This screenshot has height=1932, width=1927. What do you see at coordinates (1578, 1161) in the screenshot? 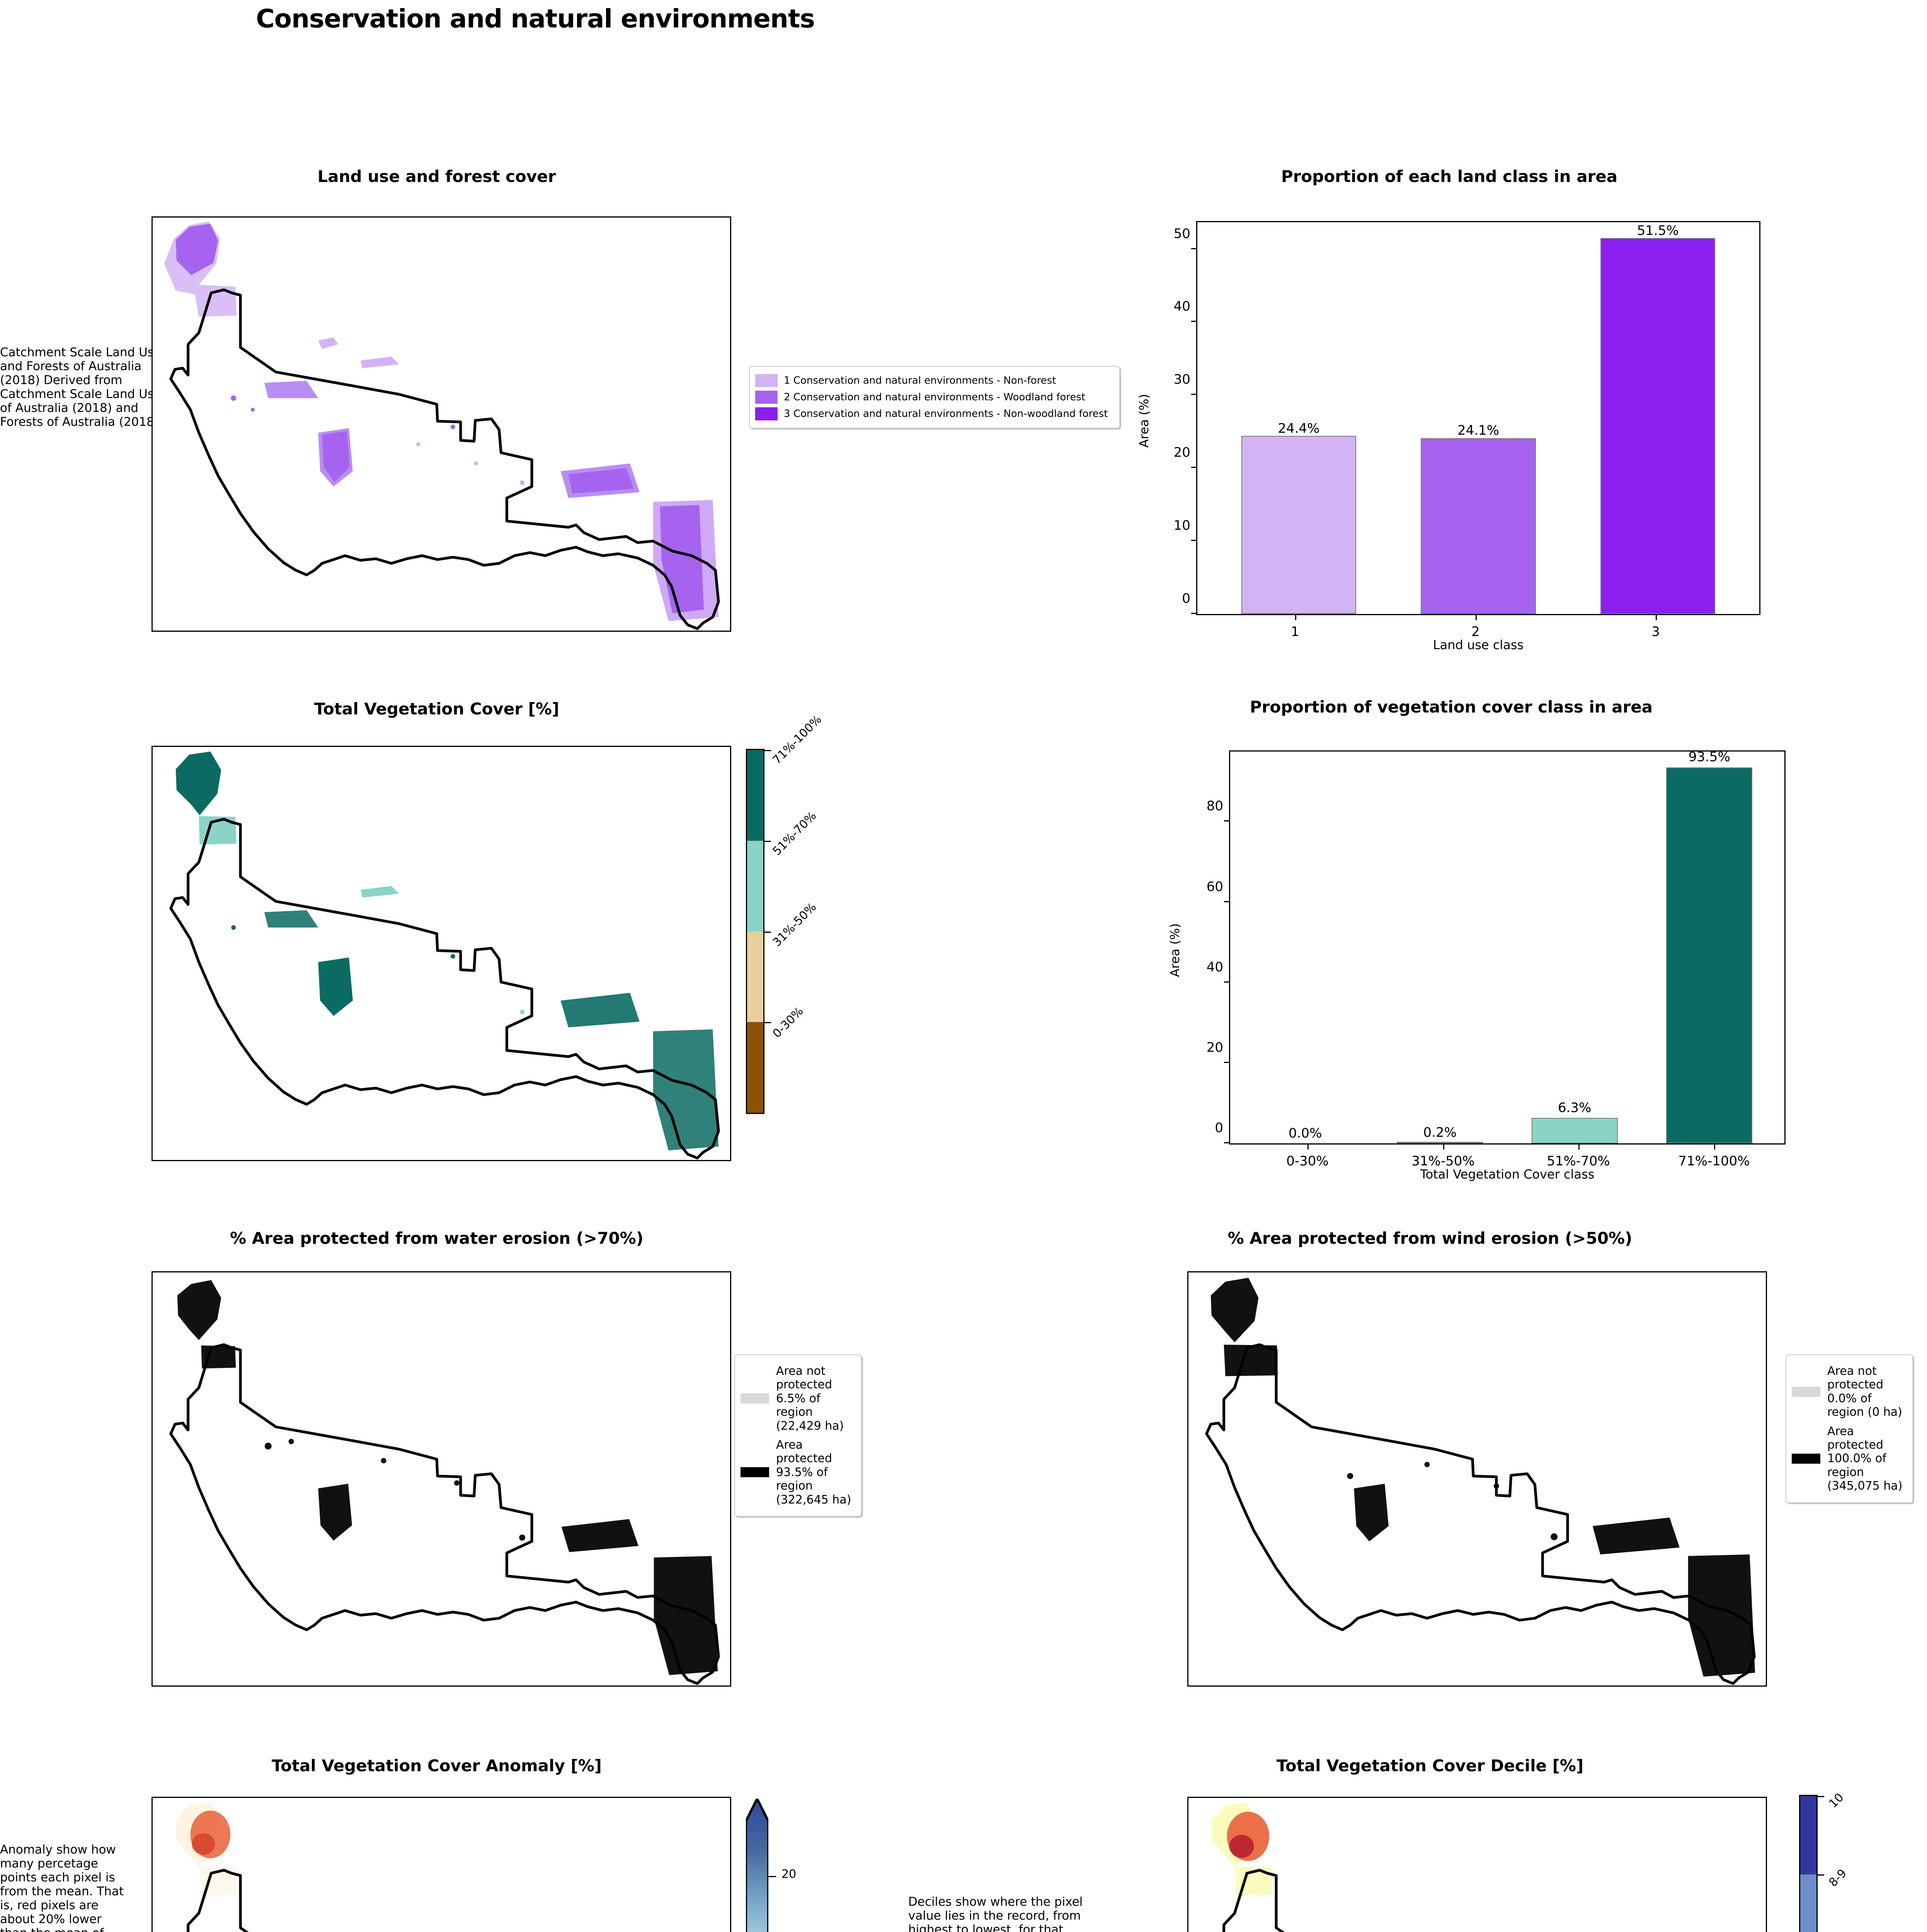
I see `xtick-label: 51%-70%` at bounding box center [1578, 1161].